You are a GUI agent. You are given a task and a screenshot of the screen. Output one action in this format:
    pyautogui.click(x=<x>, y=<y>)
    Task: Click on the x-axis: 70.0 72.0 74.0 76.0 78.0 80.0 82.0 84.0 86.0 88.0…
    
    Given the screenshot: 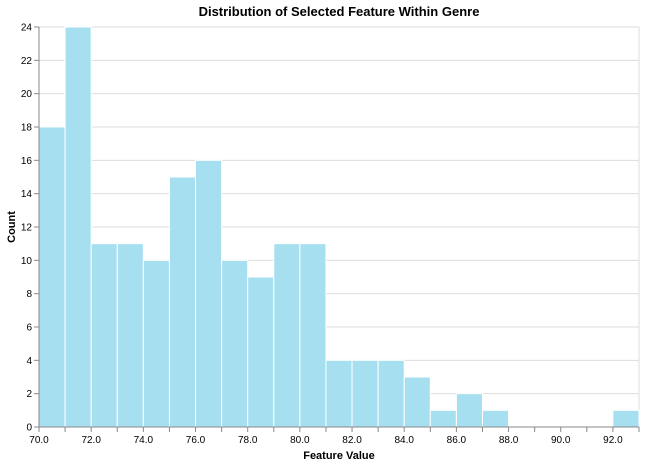 What is the action you would take?
    pyautogui.click(x=334, y=436)
    